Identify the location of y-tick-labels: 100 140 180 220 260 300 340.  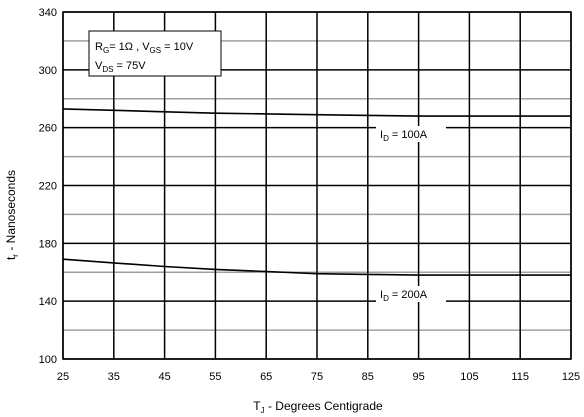
(48, 186).